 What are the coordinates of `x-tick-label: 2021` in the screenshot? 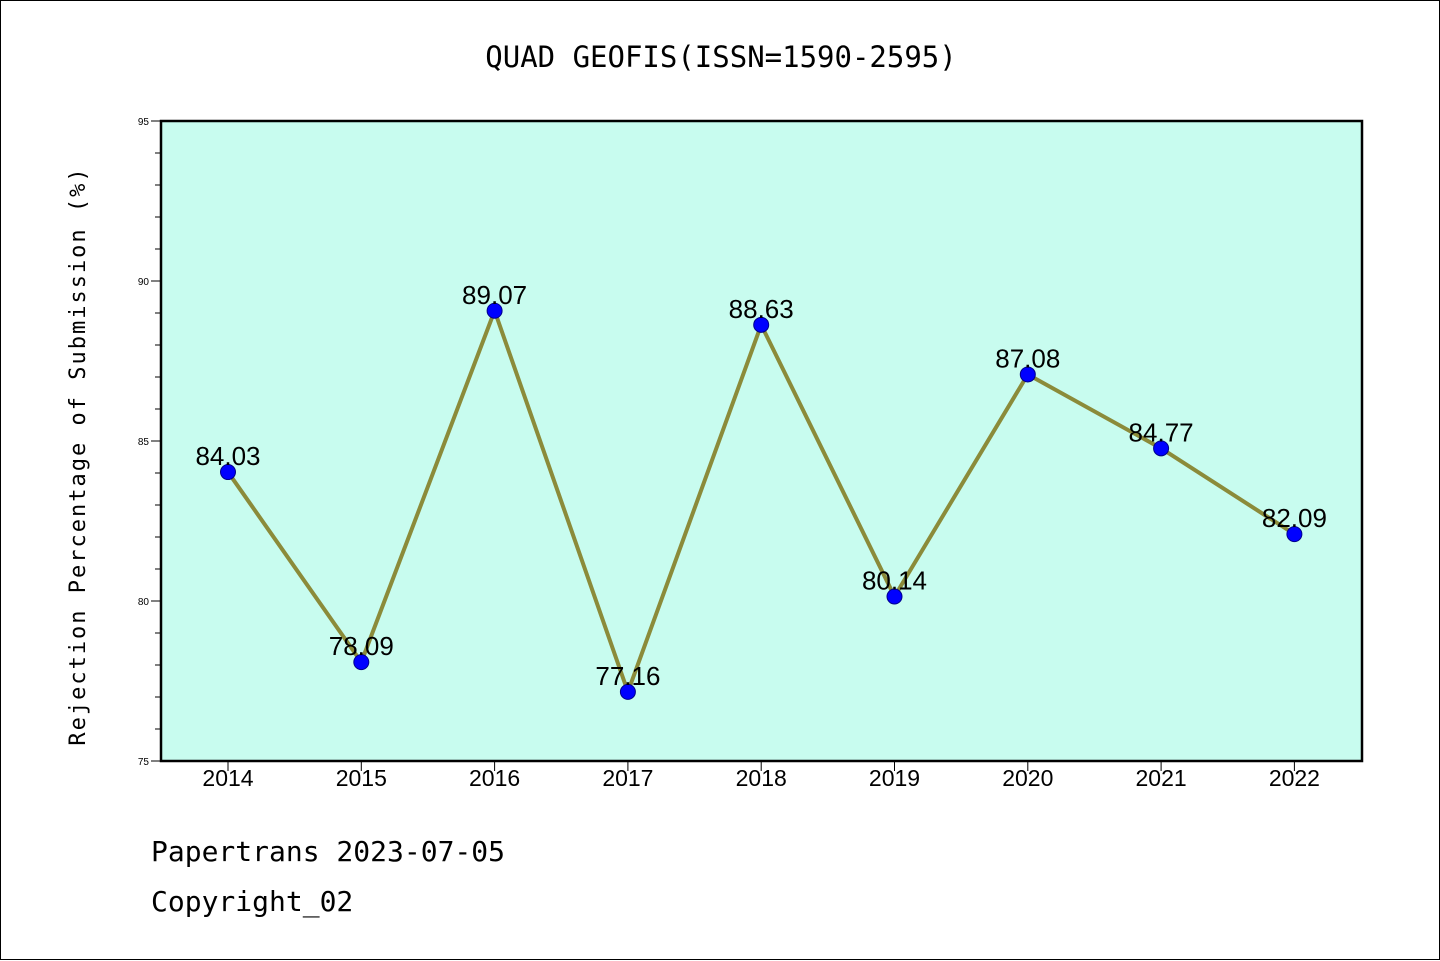 It's located at (1161, 778).